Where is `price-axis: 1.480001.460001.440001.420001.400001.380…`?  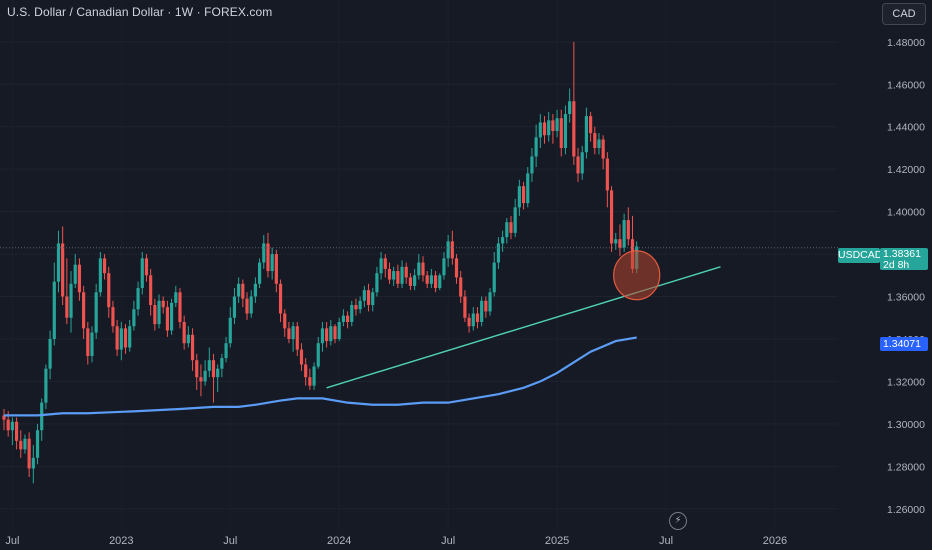 price-axis: 1.480001.460001.440001.420001.400001.380… is located at coordinates (906, 276).